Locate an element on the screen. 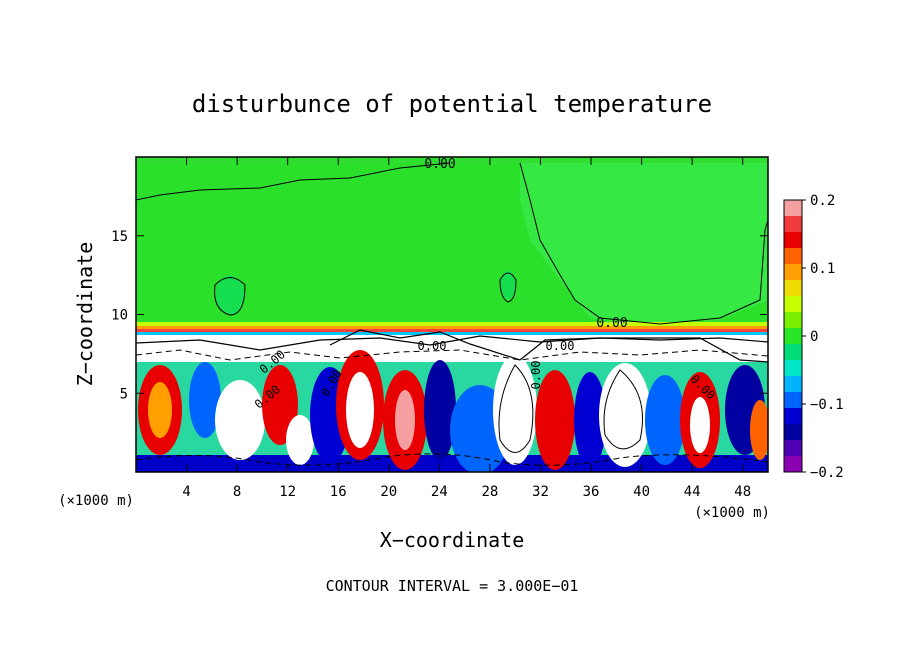 This screenshot has height=654, width=904. x-tick-label: 32 is located at coordinates (540, 492).